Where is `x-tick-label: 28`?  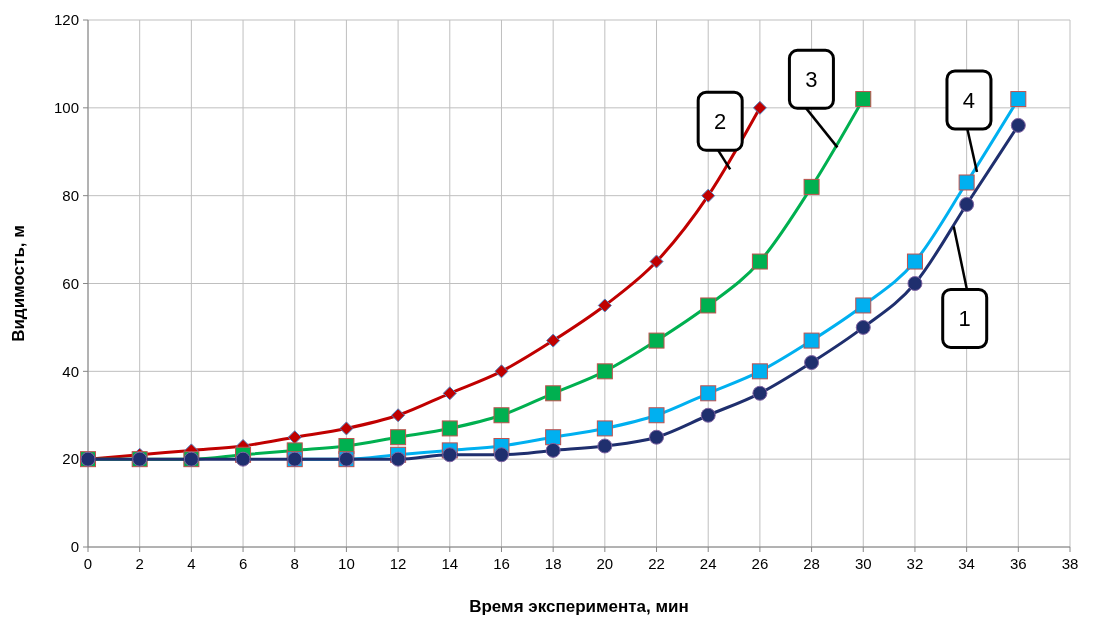
x-tick-label: 28 is located at coordinates (811, 563).